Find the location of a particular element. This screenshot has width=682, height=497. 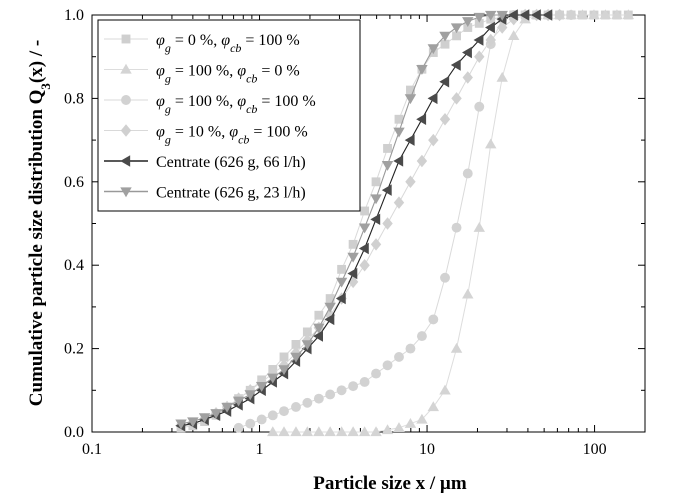

legend-entry: φg = 0 %, φcb = 100 % is located at coordinates (202, 43).